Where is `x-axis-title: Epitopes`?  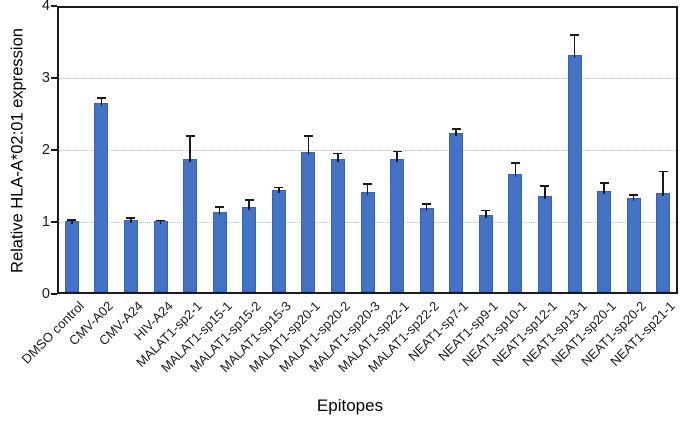 x-axis-title: Epitopes is located at coordinates (350, 405).